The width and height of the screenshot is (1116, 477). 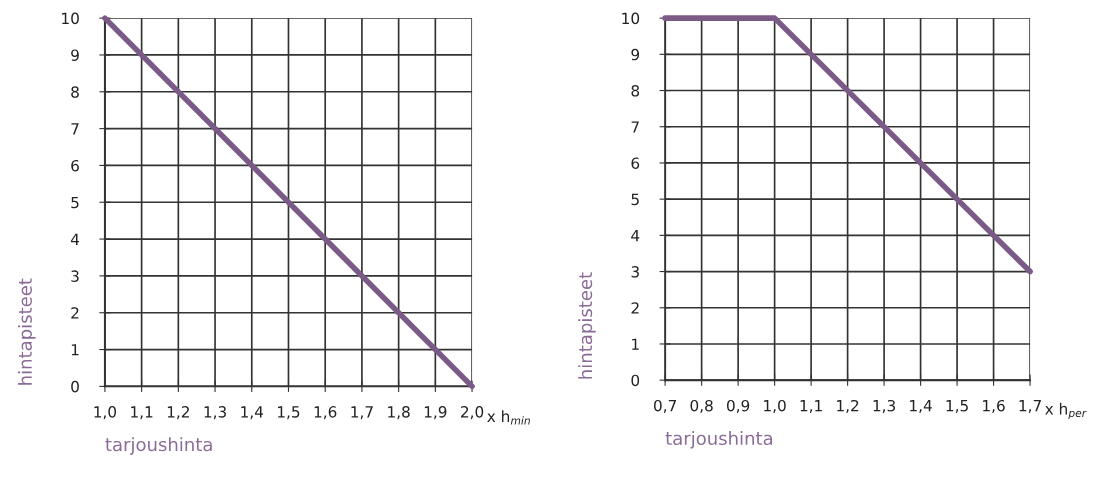 What do you see at coordinates (738, 406) in the screenshot?
I see `x-tick-label: 0,9` at bounding box center [738, 406].